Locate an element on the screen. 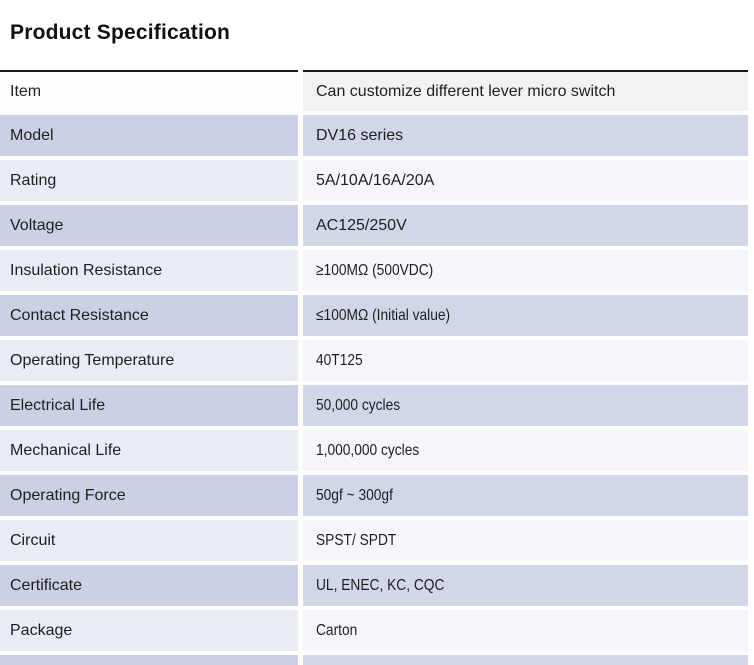 Image resolution: width=754 pixels, height=665 pixels. table-row: Operating Force 50gf ~ 300gf is located at coordinates (374, 496).